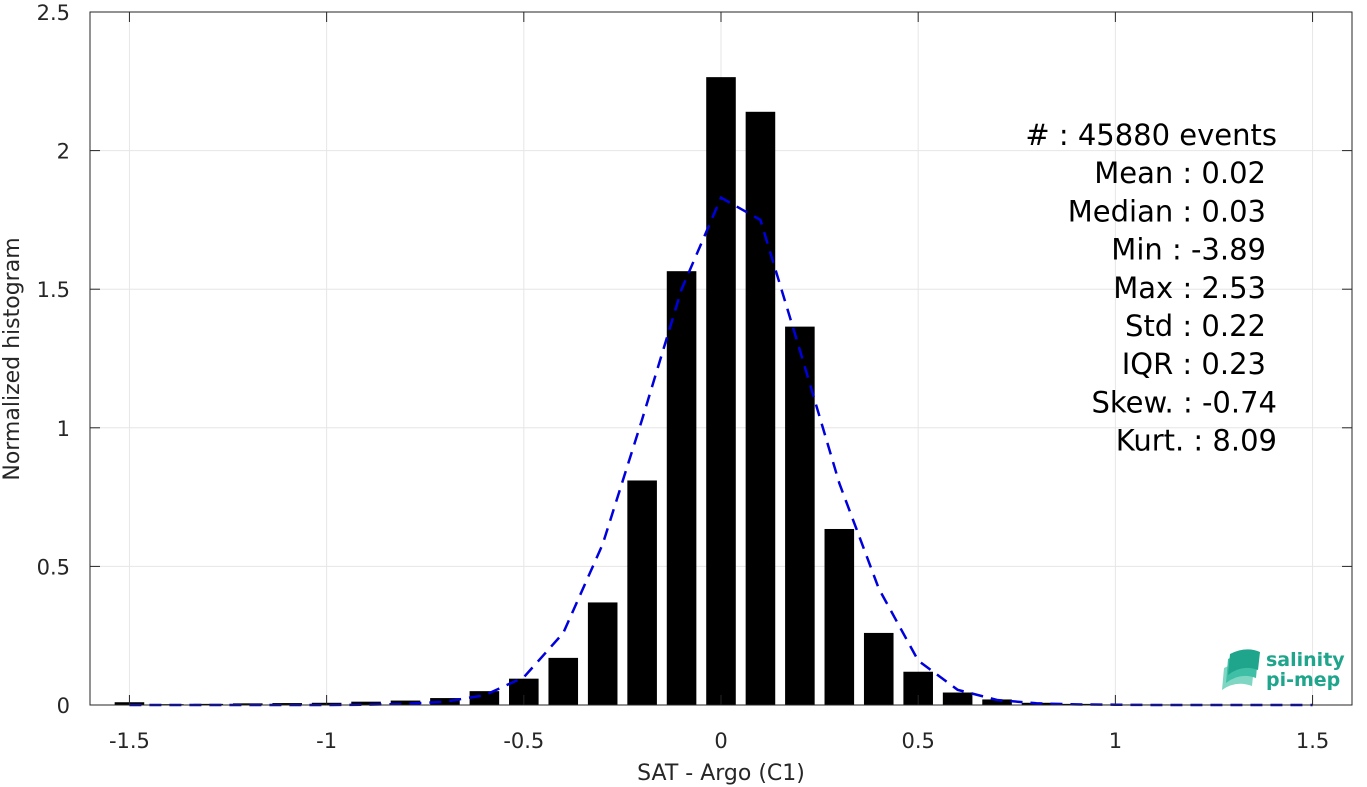 This screenshot has width=1367, height=787. Describe the element at coordinates (53, 567) in the screenshot. I see `y-tick-label: 0.5` at that location.